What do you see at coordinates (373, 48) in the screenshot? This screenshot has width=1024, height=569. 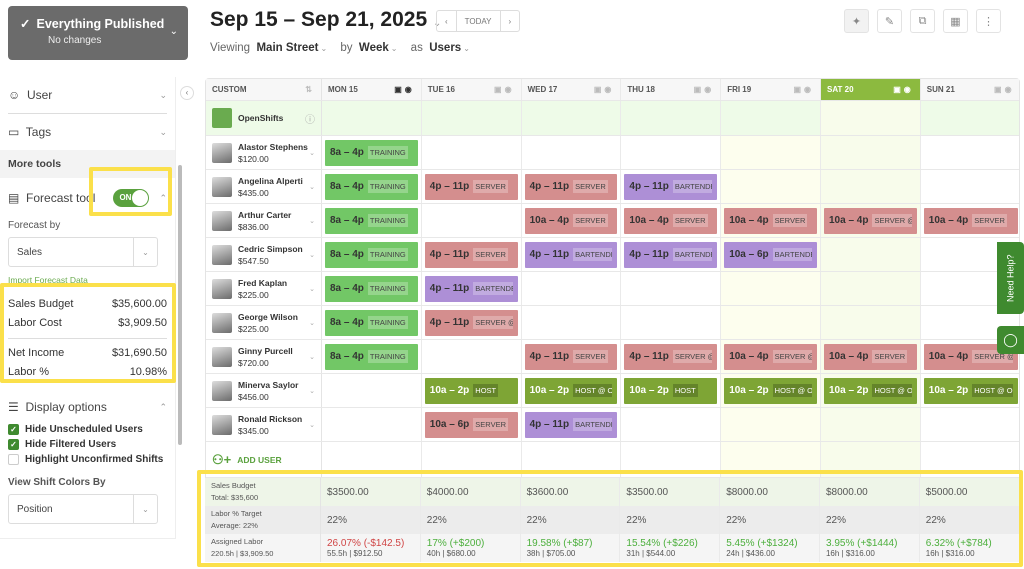 I see `period-dropdown: Week` at bounding box center [373, 48].